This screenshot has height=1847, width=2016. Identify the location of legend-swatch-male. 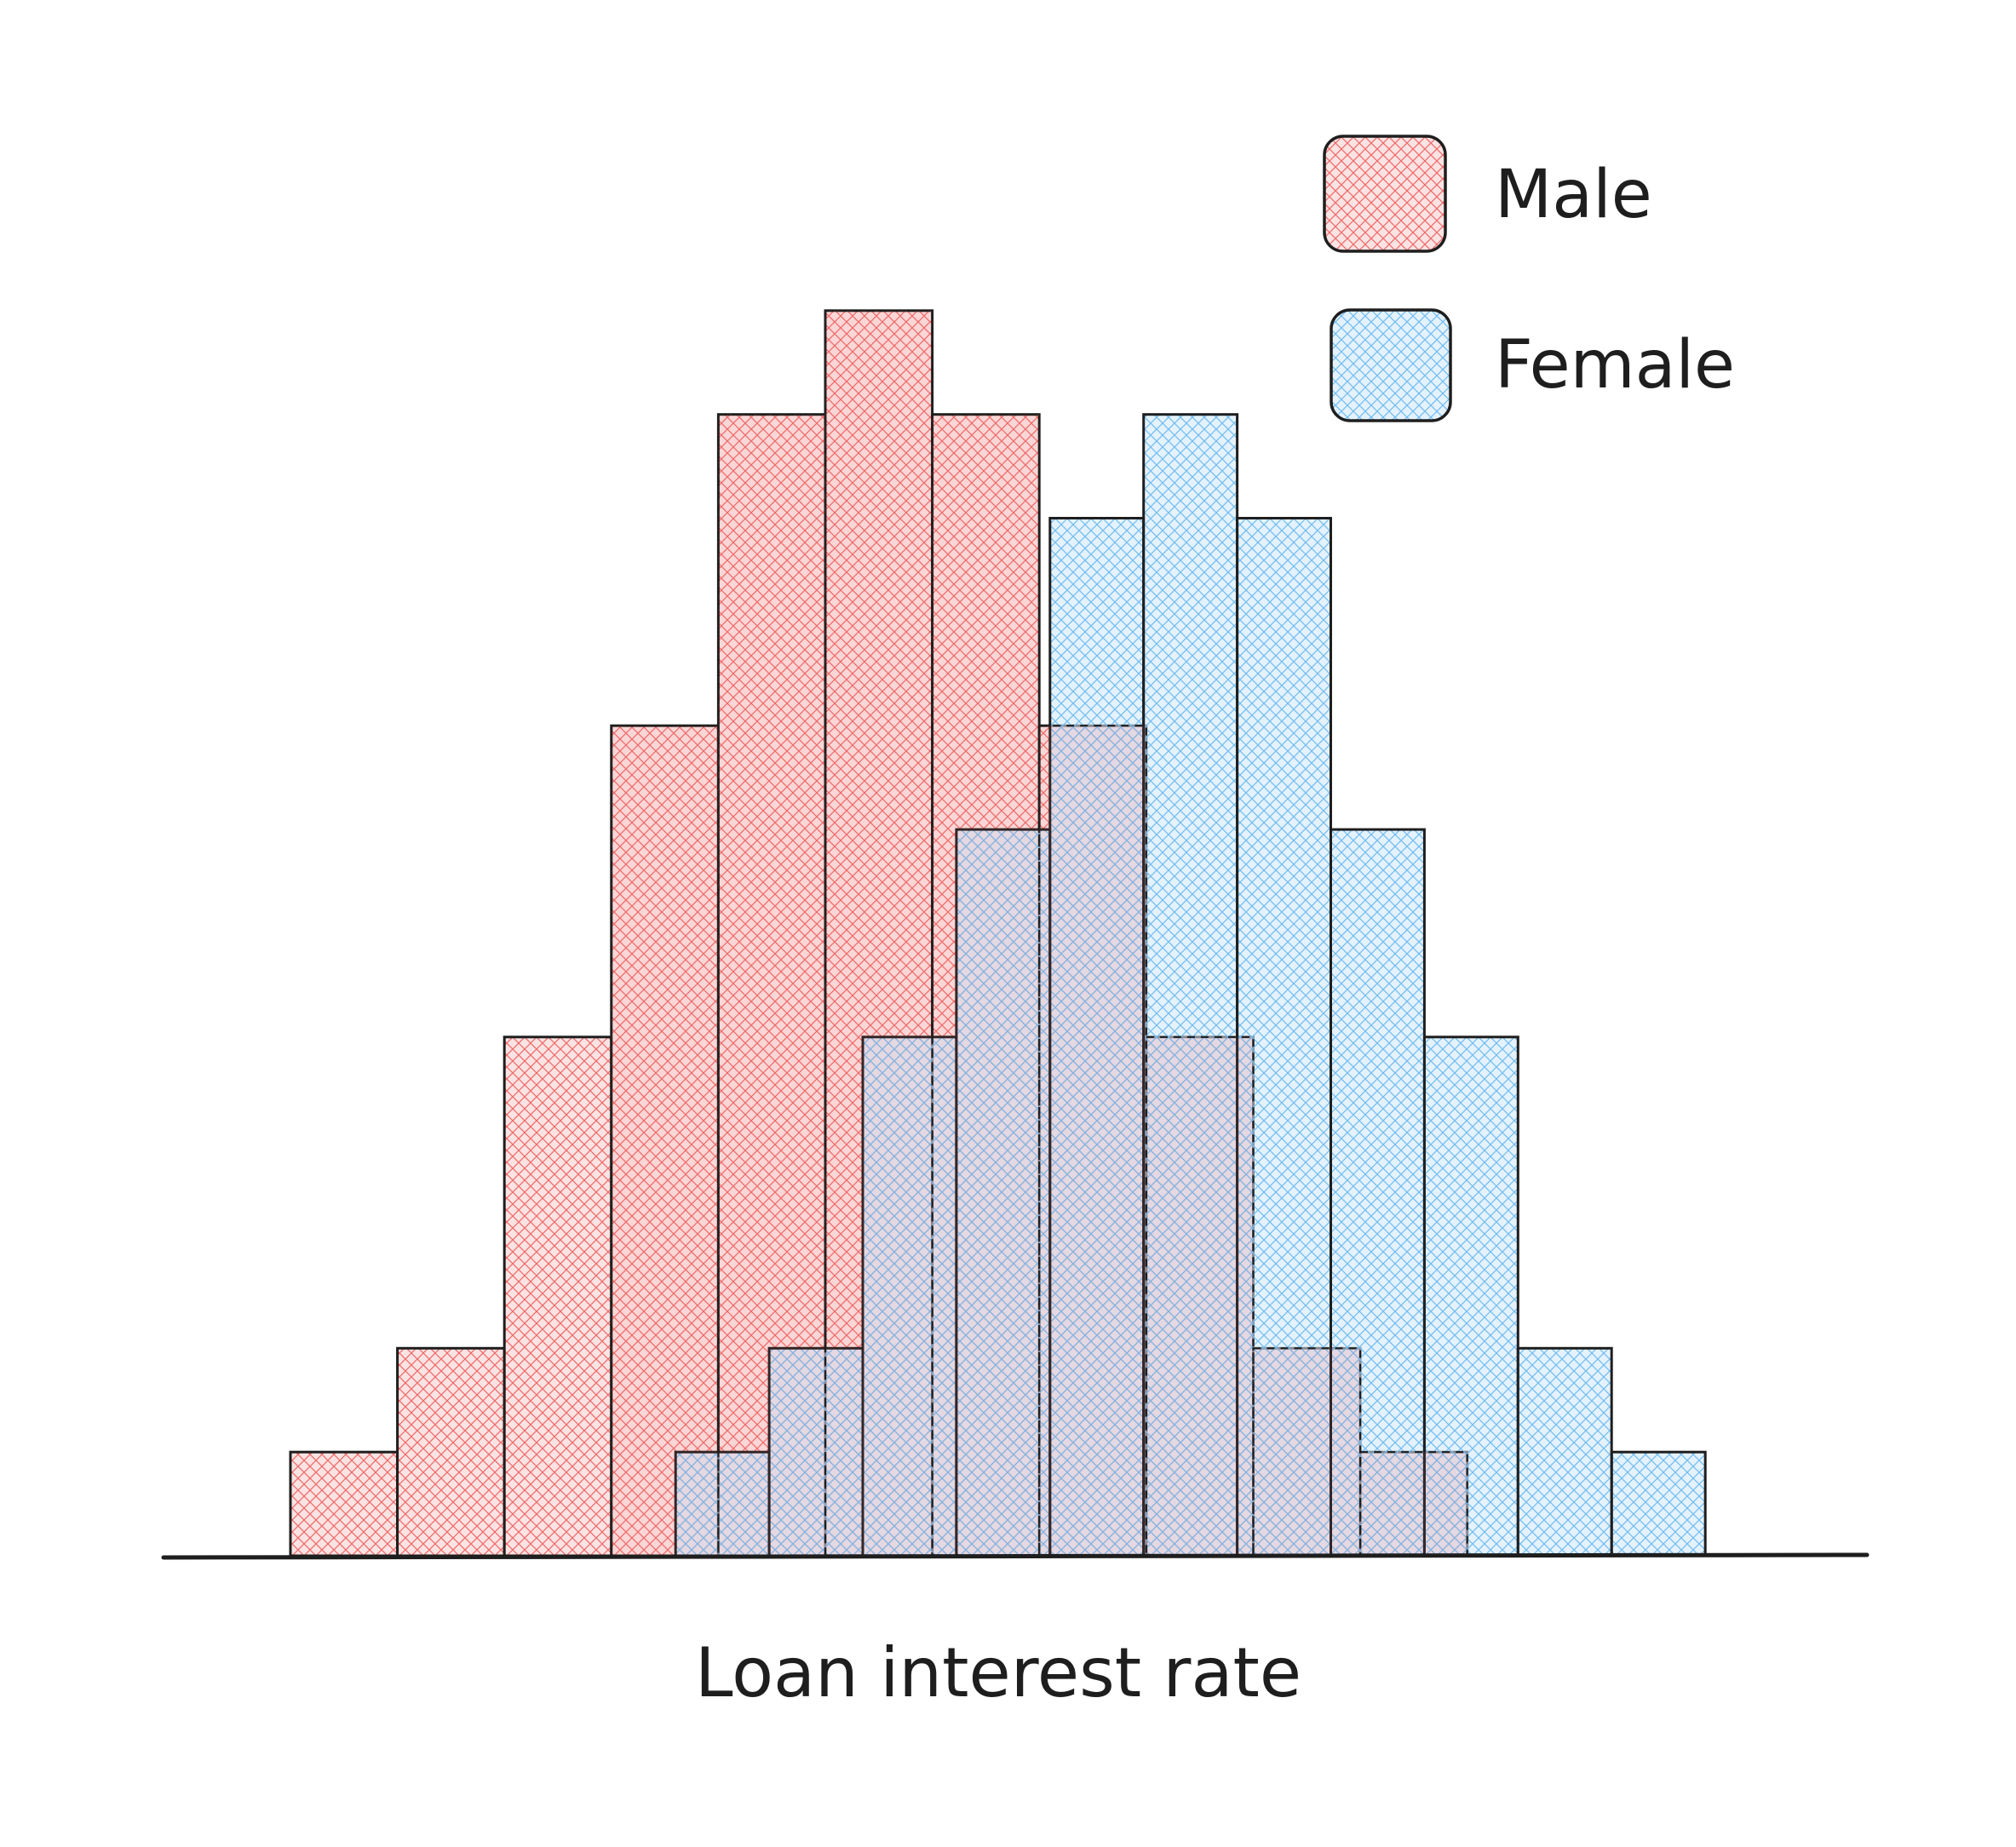
(1385, 194).